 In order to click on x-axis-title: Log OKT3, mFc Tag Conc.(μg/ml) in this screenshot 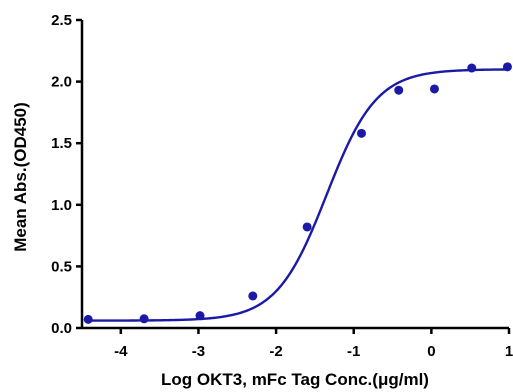, I will do `click(295, 379)`.